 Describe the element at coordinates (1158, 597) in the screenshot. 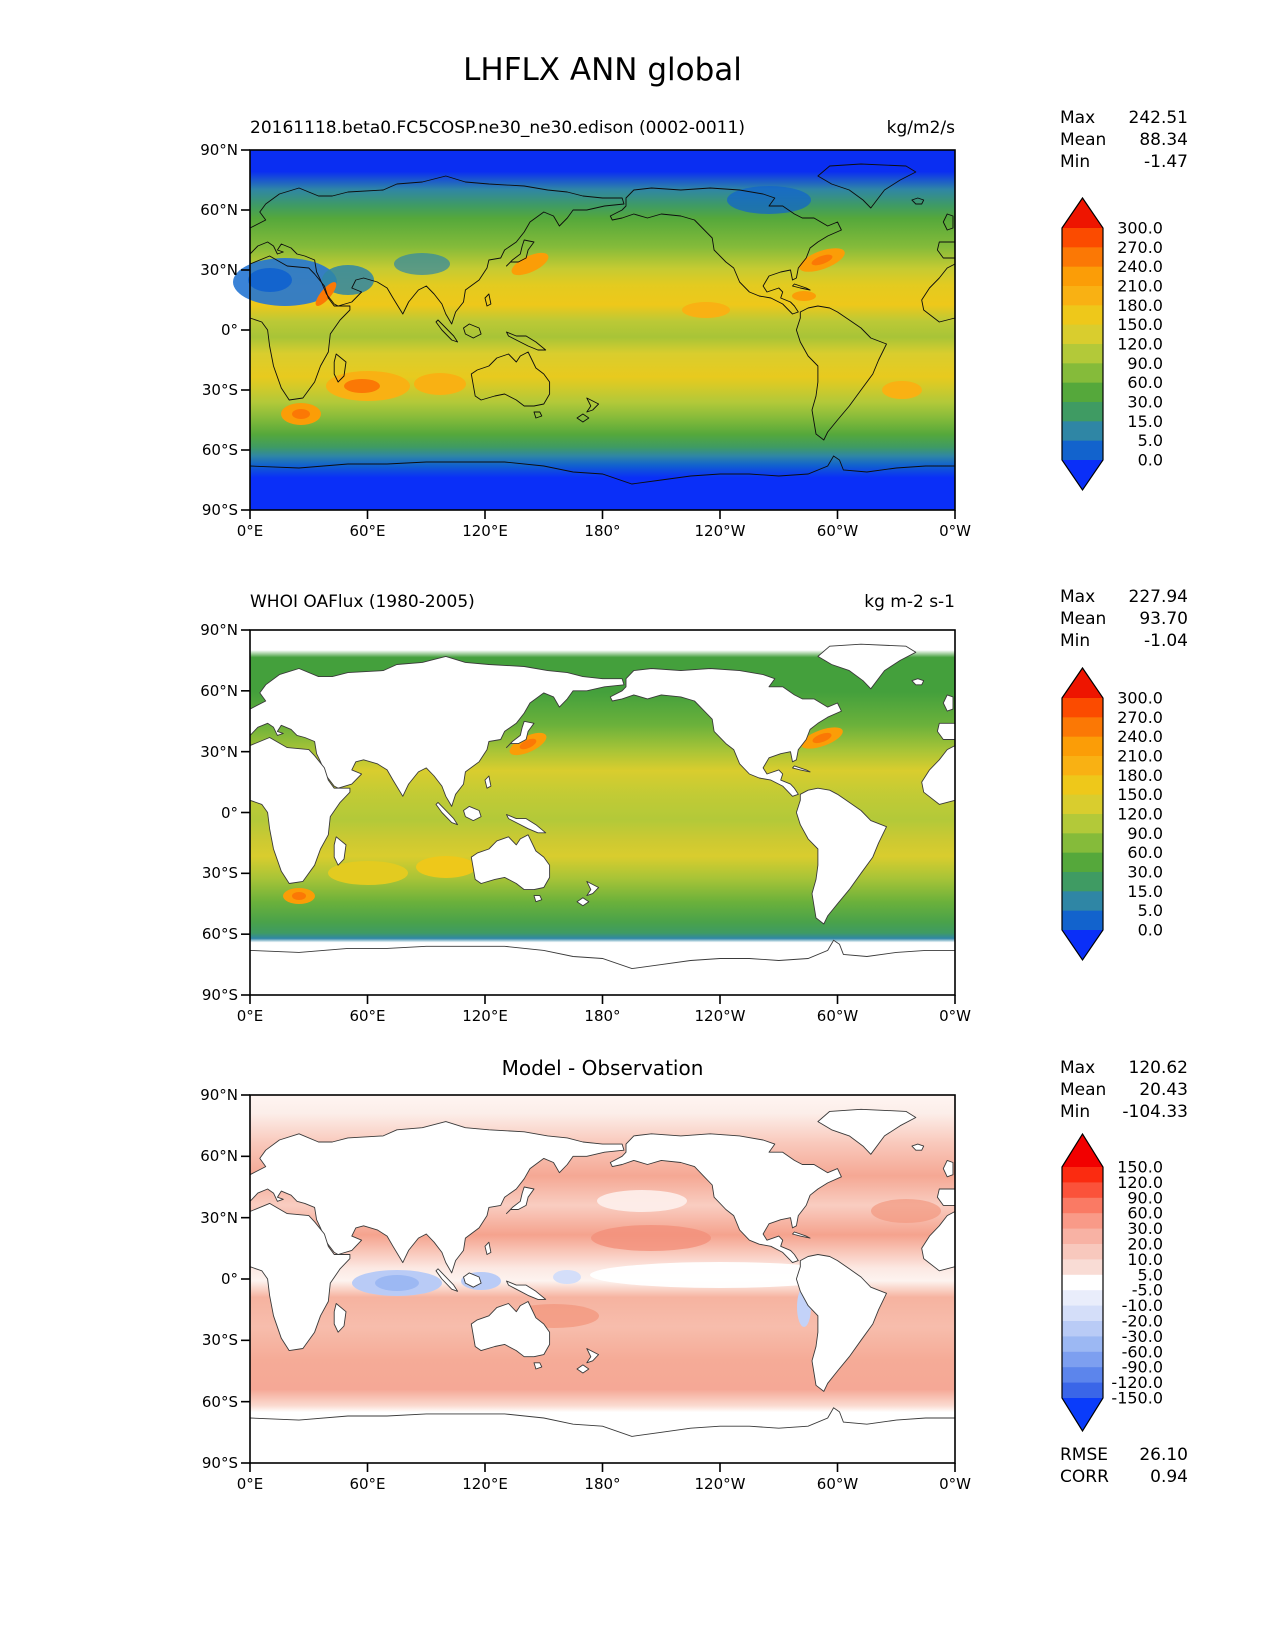

I see `stat-value: 227.94` at that location.